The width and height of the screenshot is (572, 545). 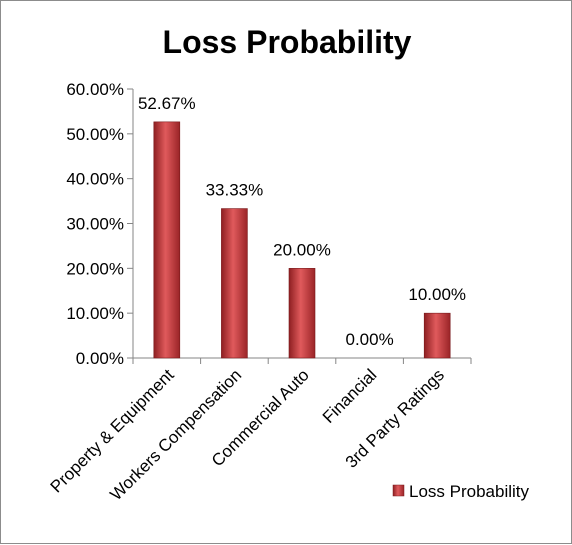 I want to click on data-label: 20.00%, so click(x=302, y=249).